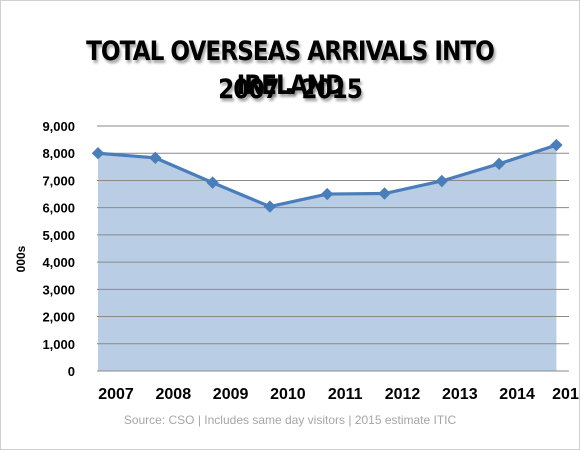 This screenshot has height=450, width=580. I want to click on y-tick-label: 9,000, so click(58, 126).